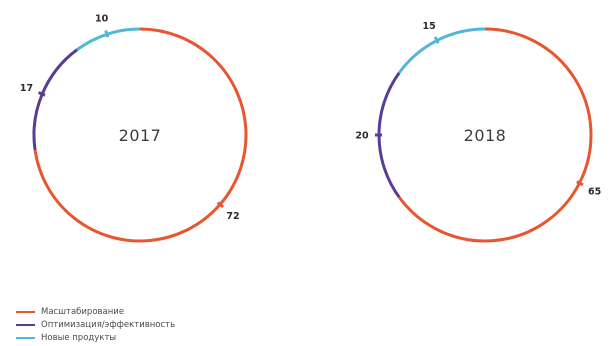 This screenshot has height=346, width=610. What do you see at coordinates (140, 135) in the screenshot?
I see `ring-center-label: 2017` at bounding box center [140, 135].